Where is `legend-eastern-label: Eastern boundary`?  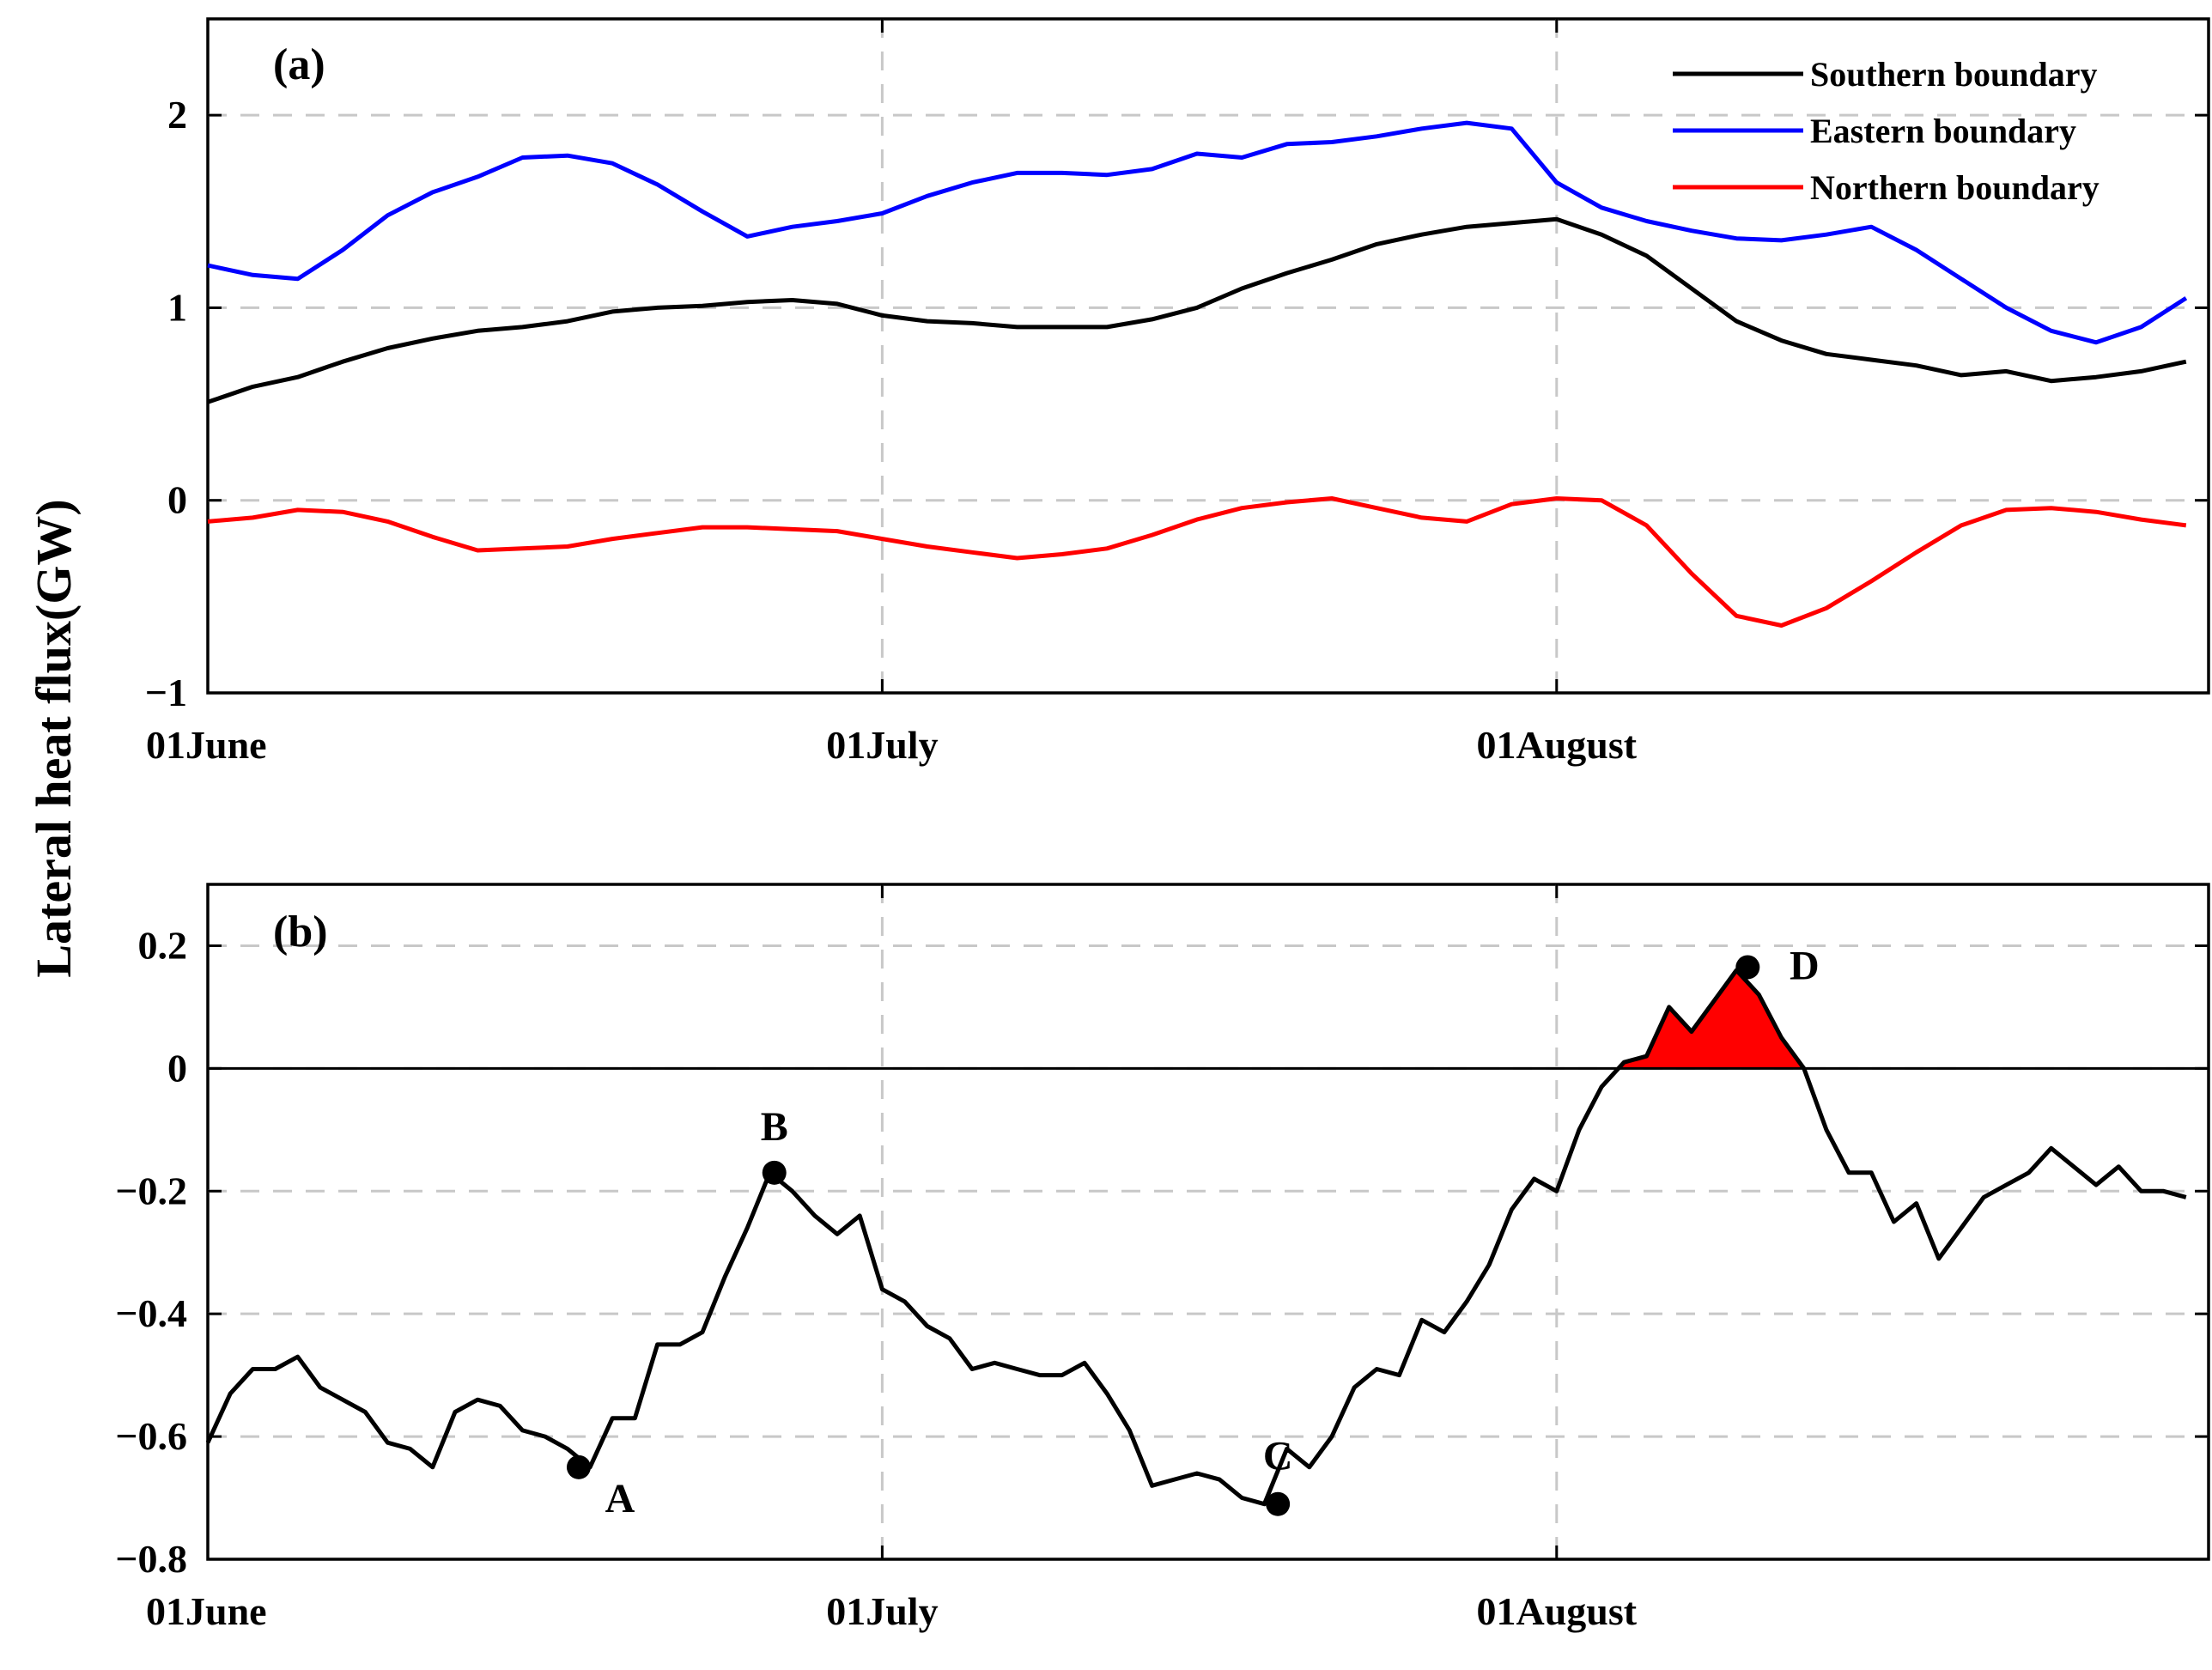 legend-eastern-label: Eastern boundary is located at coordinates (1943, 131).